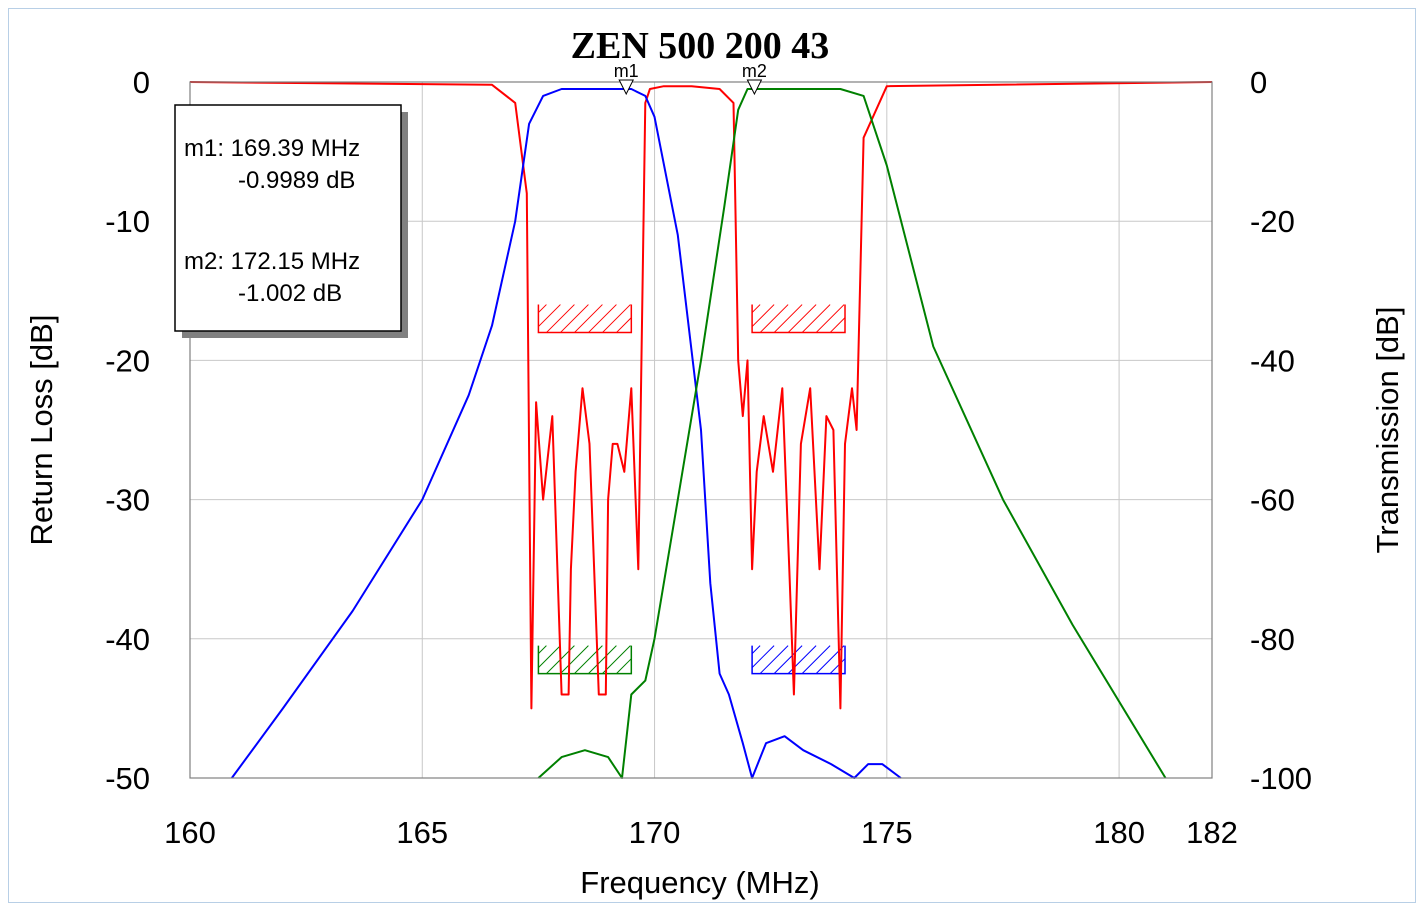  What do you see at coordinates (655, 832) in the screenshot?
I see `x-tick-label: 170` at bounding box center [655, 832].